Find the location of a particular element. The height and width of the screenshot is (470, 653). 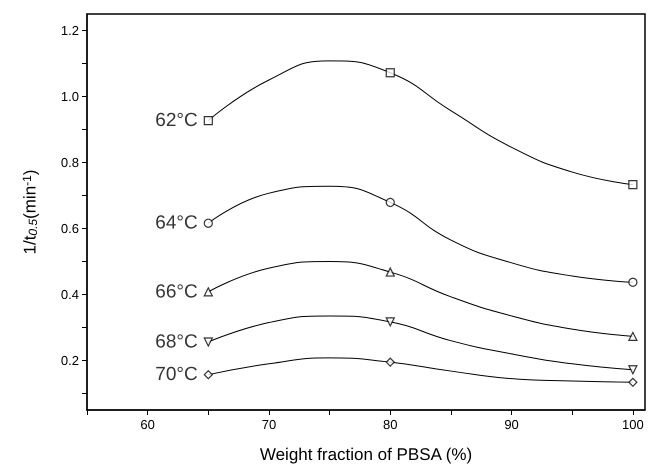

x-tick-label: 100 is located at coordinates (633, 424).